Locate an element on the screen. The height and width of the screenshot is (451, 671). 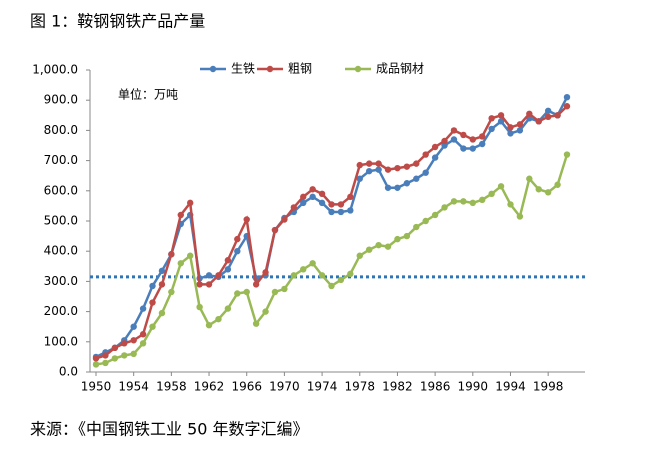
y-tick-label: 700.0 is located at coordinates (61, 160).